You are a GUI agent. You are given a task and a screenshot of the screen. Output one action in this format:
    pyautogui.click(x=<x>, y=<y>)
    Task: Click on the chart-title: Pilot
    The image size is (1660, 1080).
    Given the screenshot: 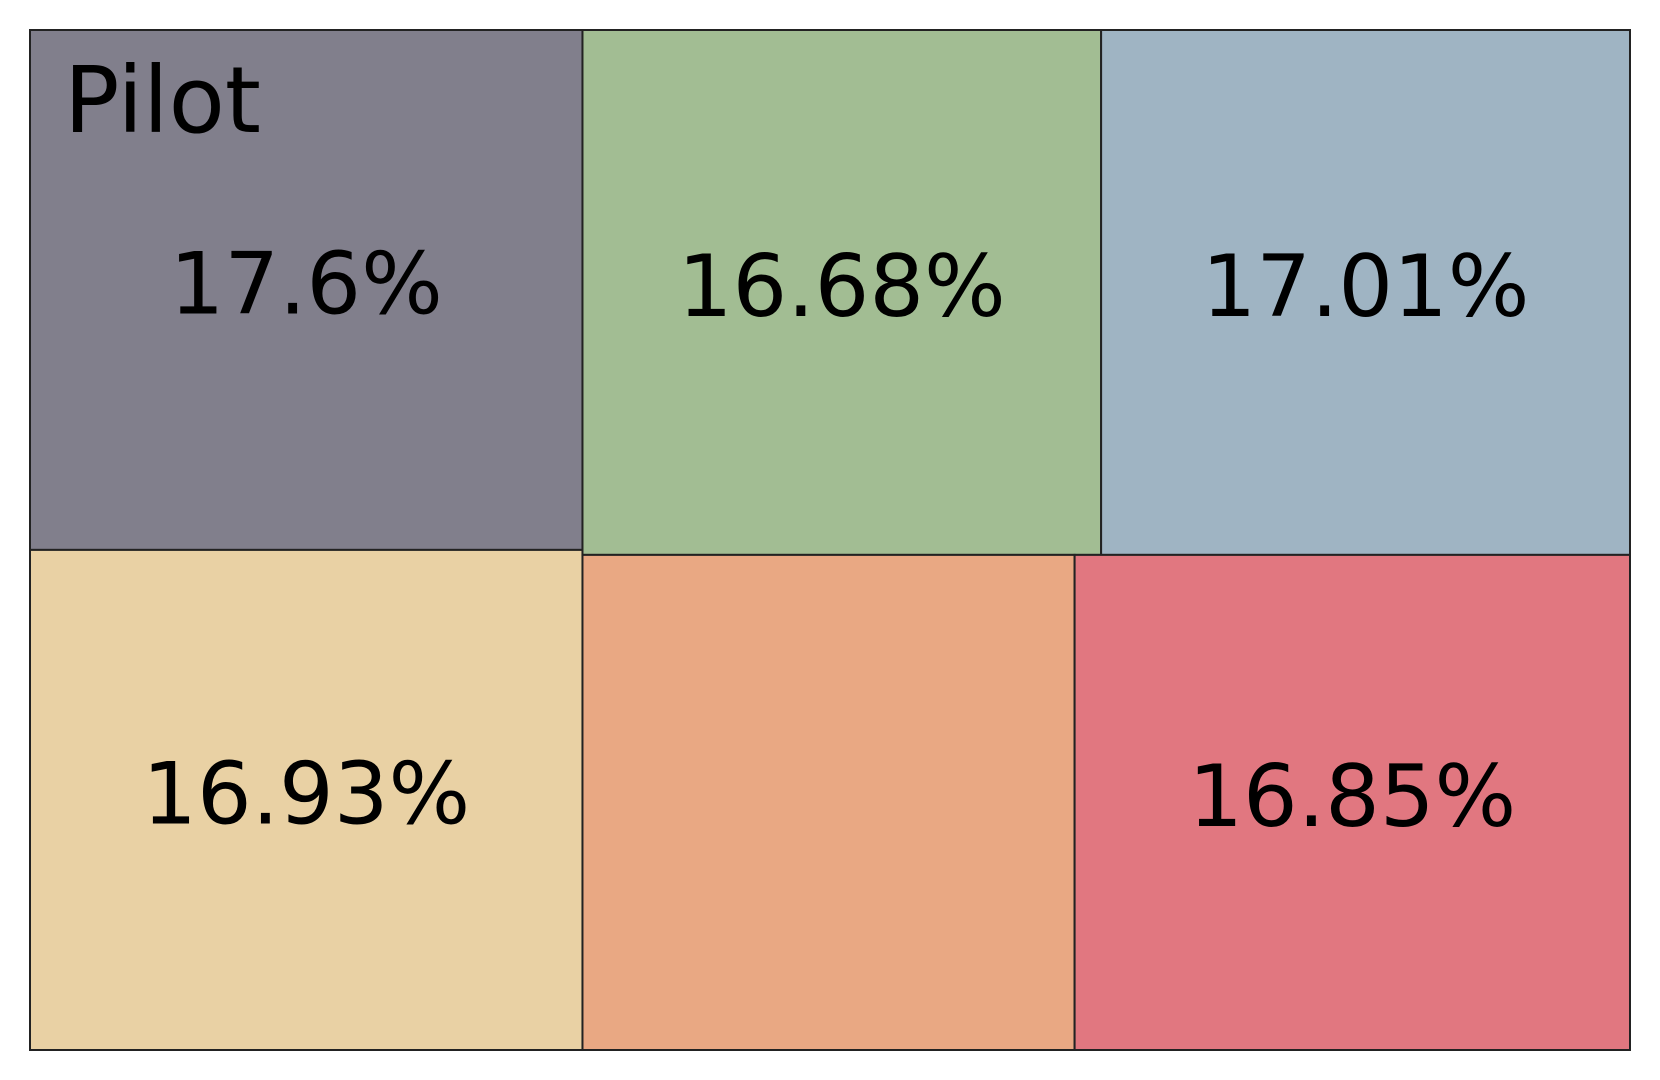 What is the action you would take?
    pyautogui.click(x=162, y=100)
    